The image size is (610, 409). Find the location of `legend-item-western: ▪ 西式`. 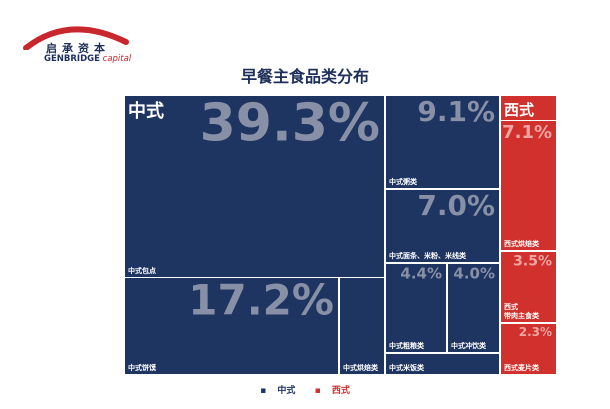

legend-item-western: ▪ 西式 is located at coordinates (332, 391).